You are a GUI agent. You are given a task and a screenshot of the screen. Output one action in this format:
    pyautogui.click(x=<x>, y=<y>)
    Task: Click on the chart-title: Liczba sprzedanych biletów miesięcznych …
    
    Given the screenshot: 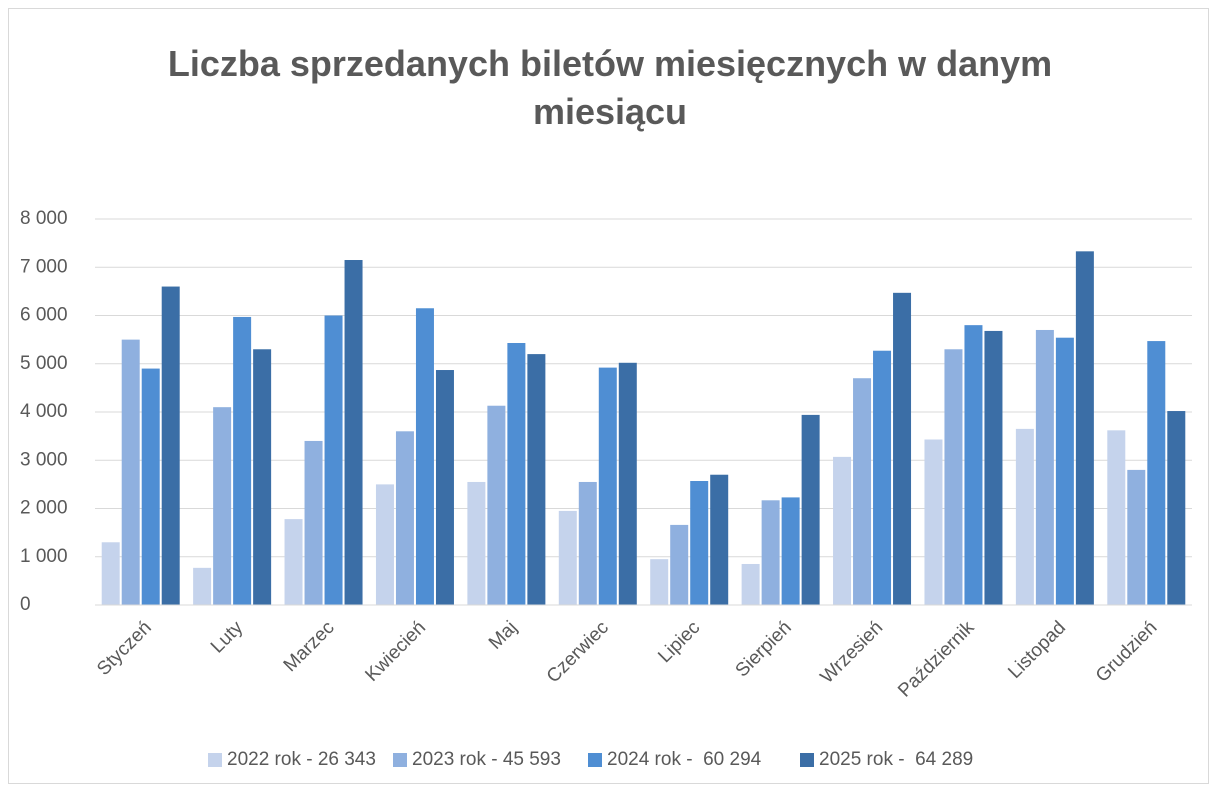 What is the action you would take?
    pyautogui.click(x=610, y=87)
    